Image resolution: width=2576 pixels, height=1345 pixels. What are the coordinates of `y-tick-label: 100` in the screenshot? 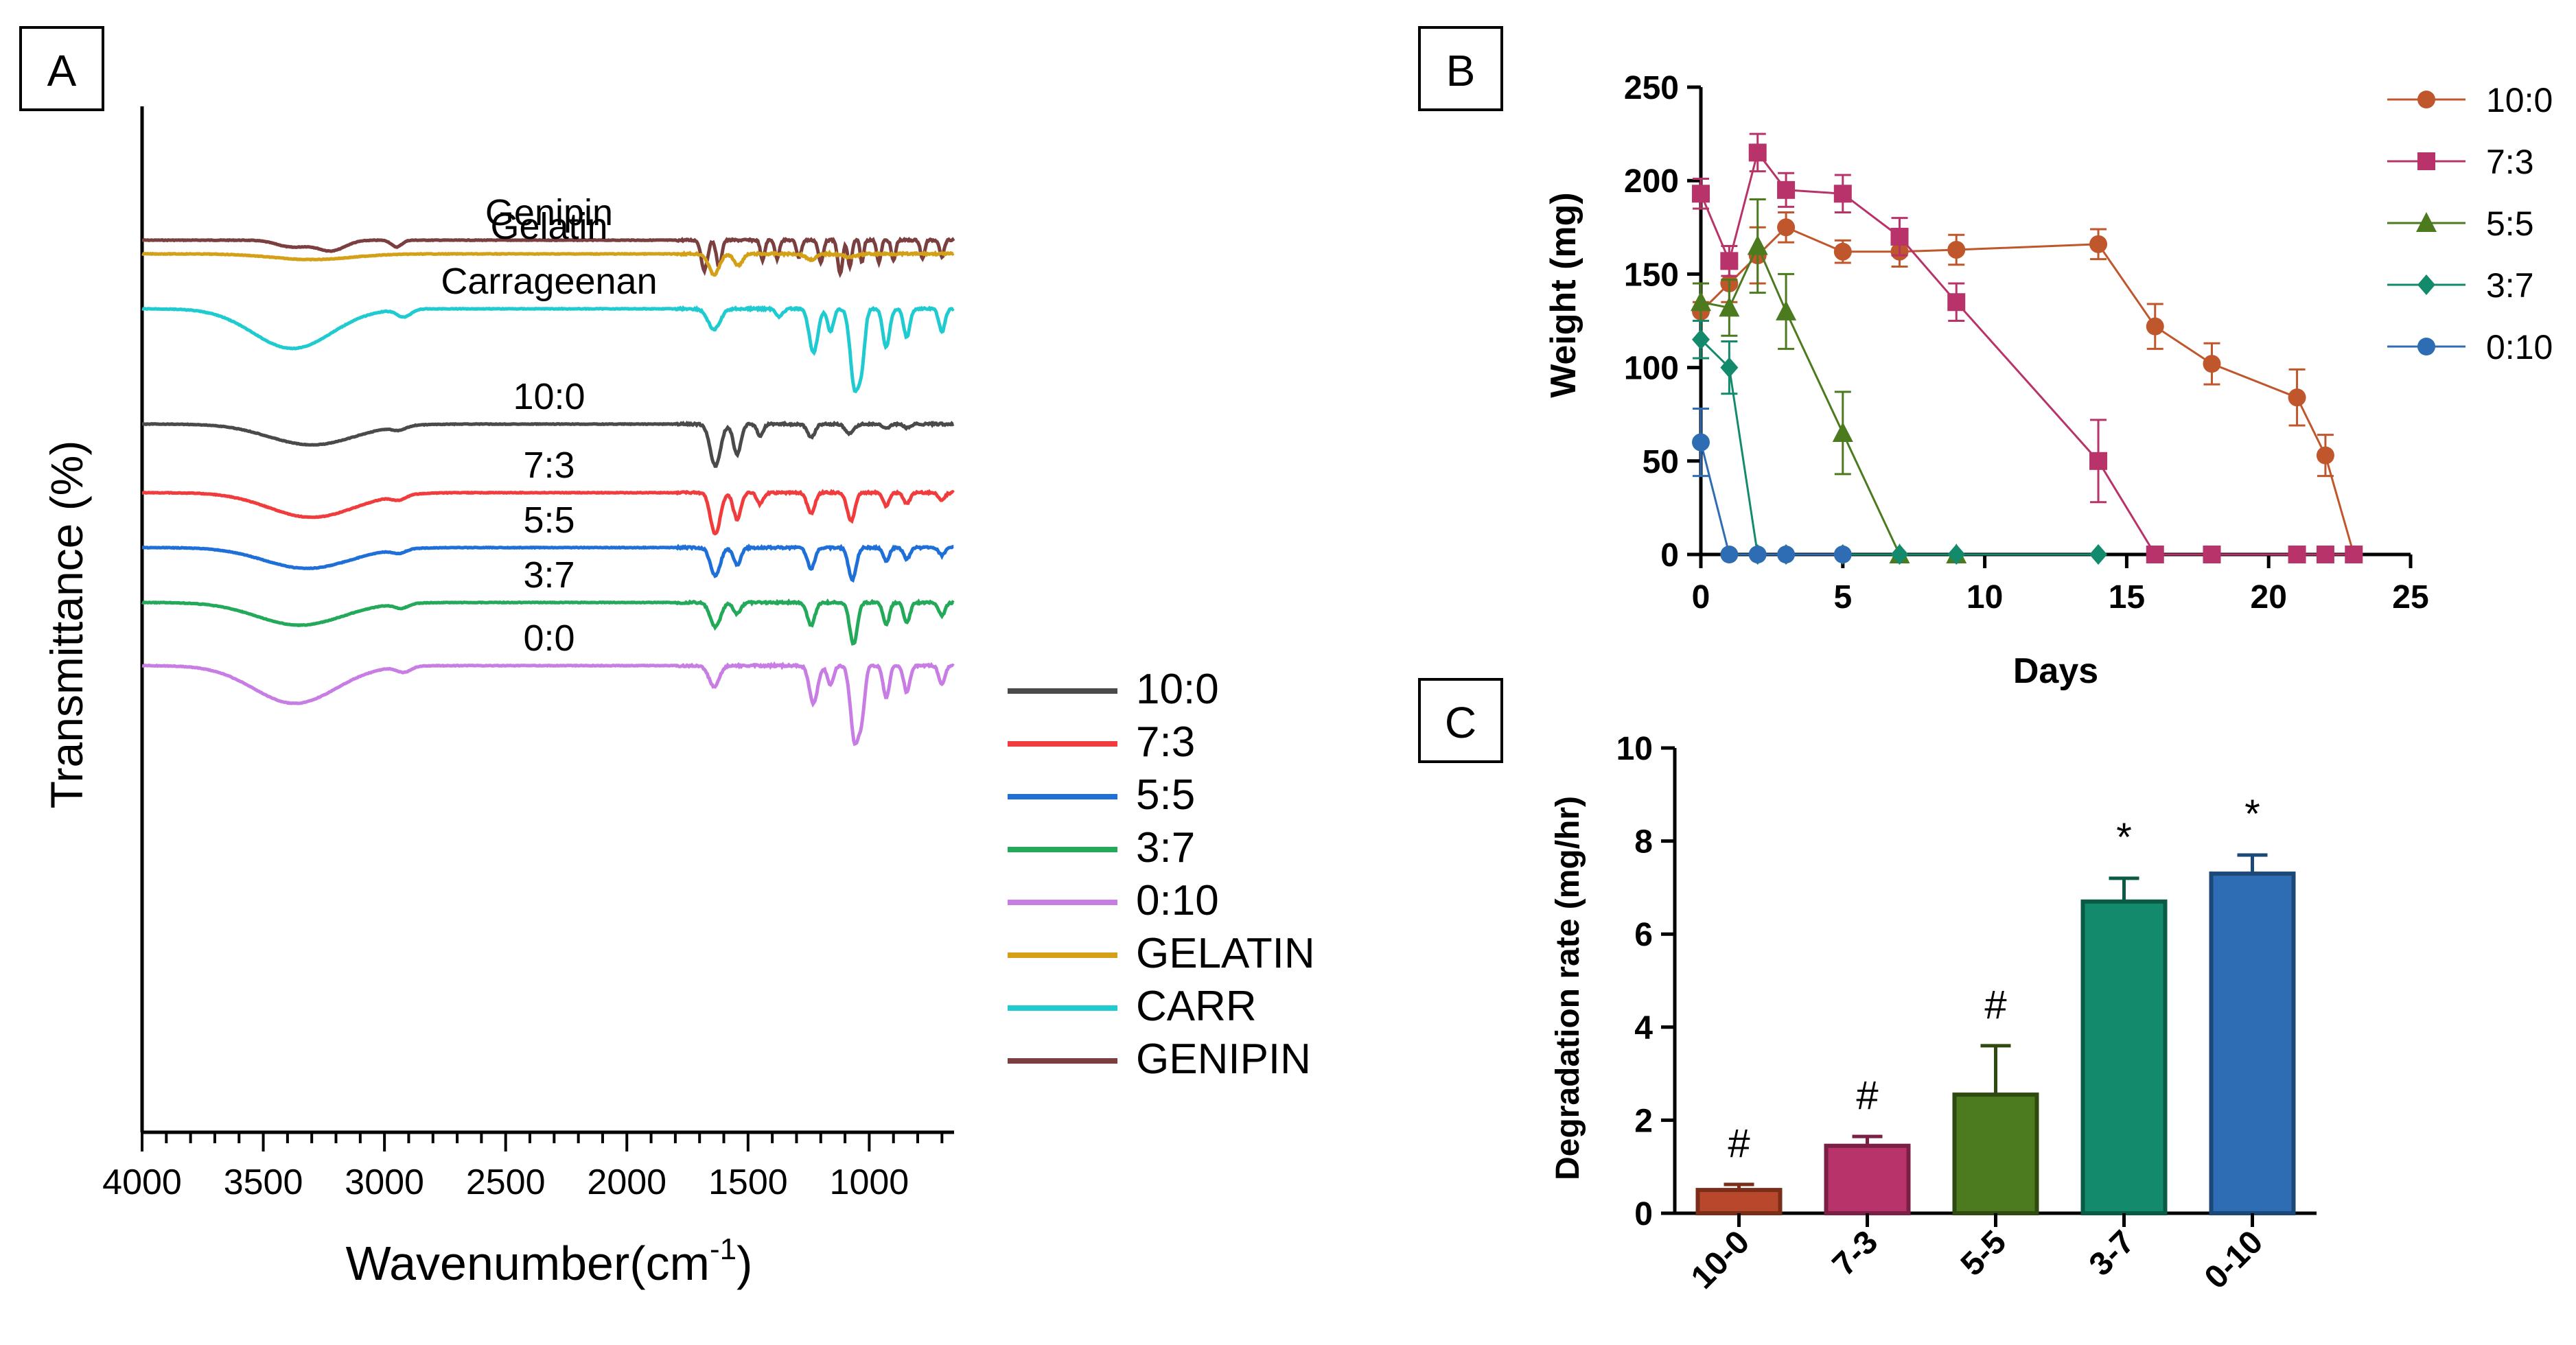 It's located at (1651, 369).